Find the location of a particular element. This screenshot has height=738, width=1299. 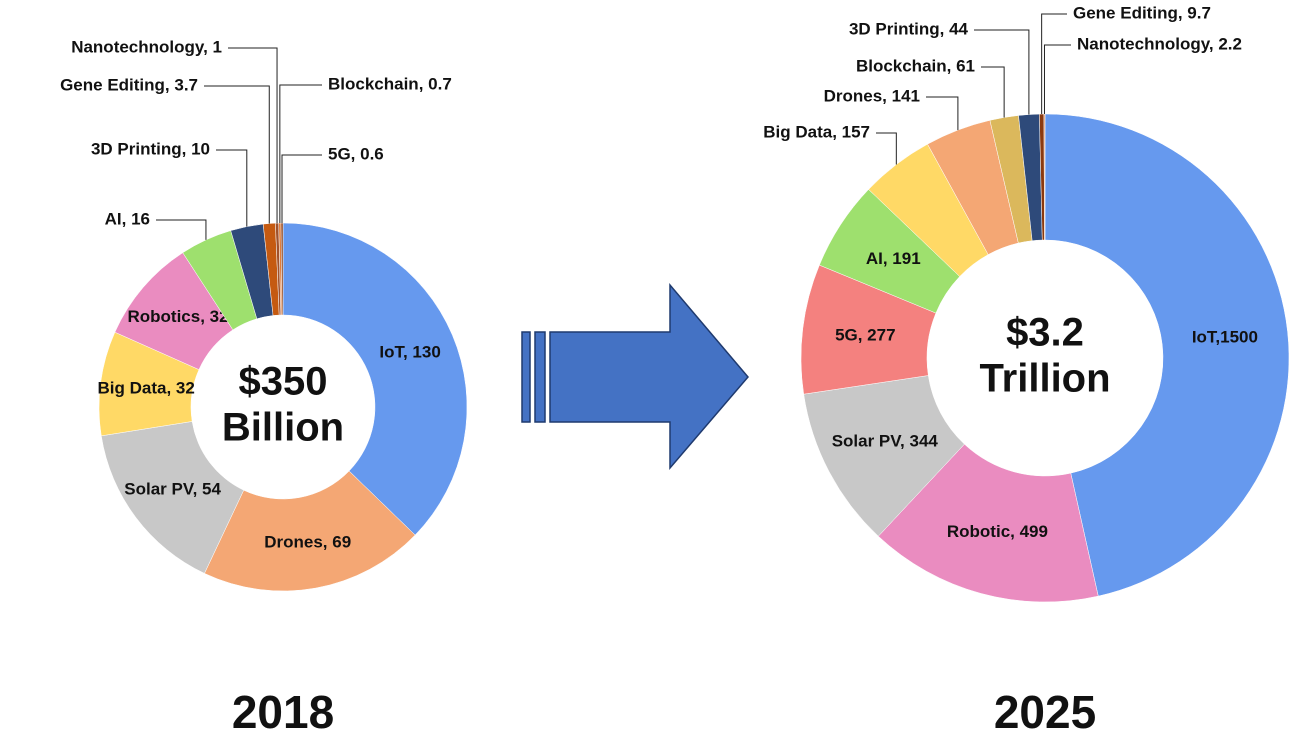

data-label: Big Data, 32 is located at coordinates (146, 388).